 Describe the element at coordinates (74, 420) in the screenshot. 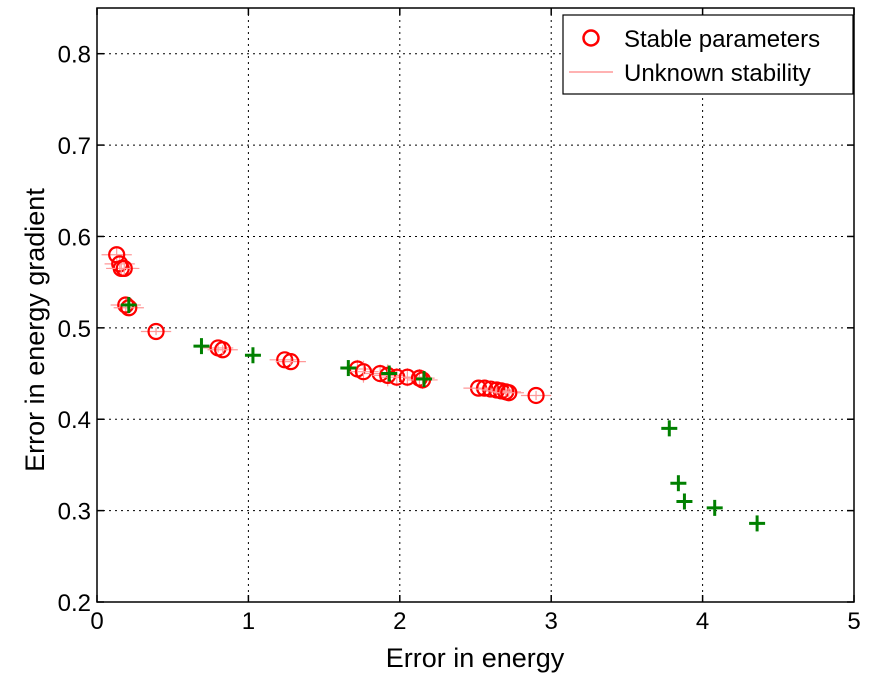

I see `y-tick-label: 0.4` at that location.